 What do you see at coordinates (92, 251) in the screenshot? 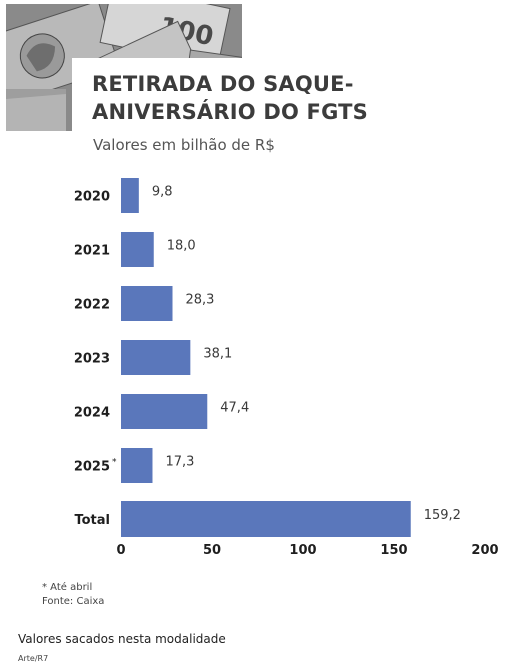
I see `category-label: 2021` at bounding box center [92, 251].